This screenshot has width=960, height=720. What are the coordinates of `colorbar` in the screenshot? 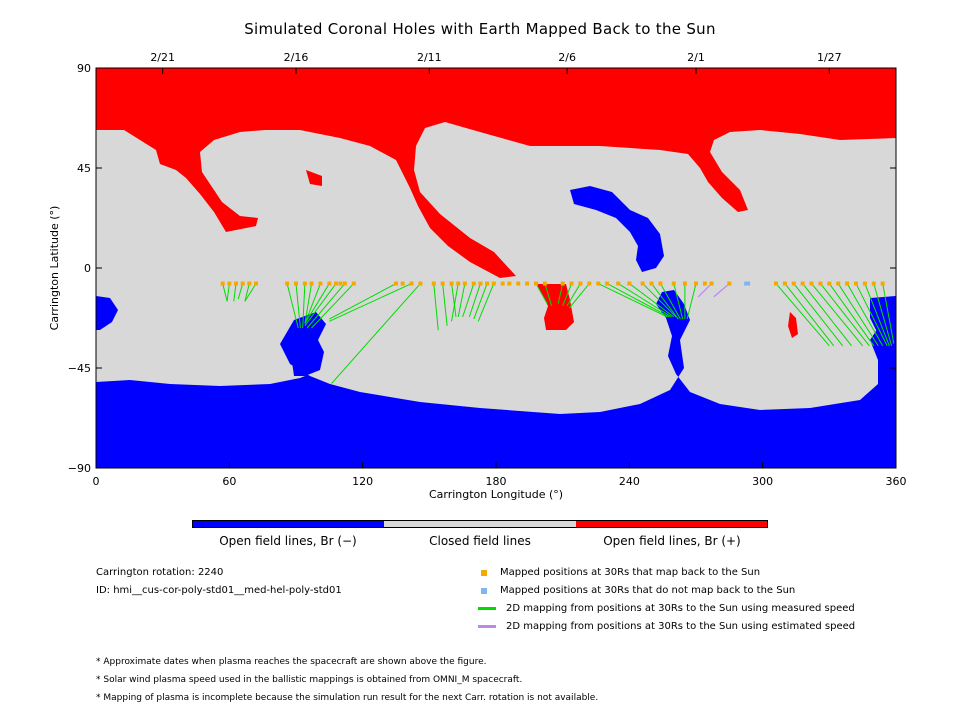 It's located at (480, 524).